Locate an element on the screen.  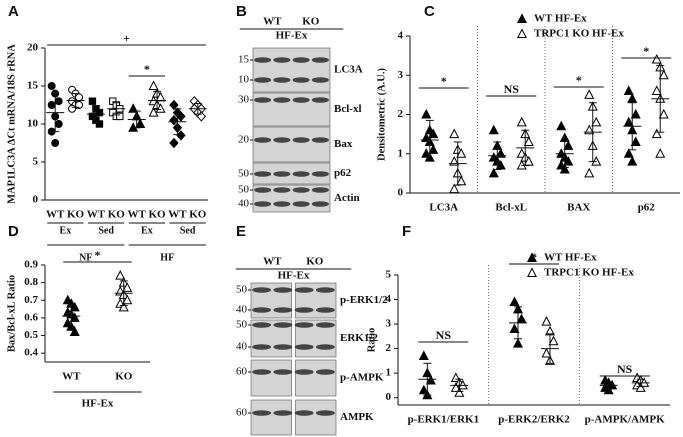
x-tick-label: KO is located at coordinates (76, 215).